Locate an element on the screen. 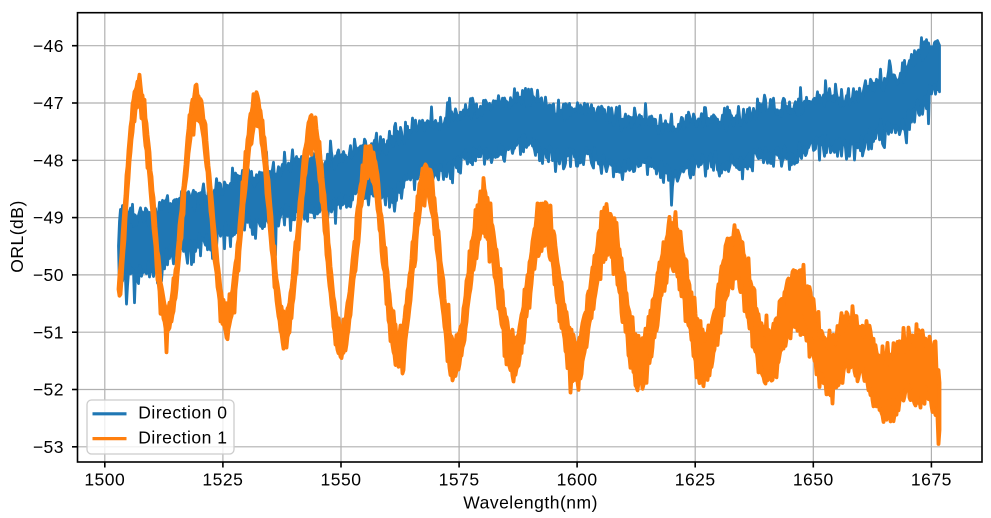  svg-text: 1525 is located at coordinates (222, 480).